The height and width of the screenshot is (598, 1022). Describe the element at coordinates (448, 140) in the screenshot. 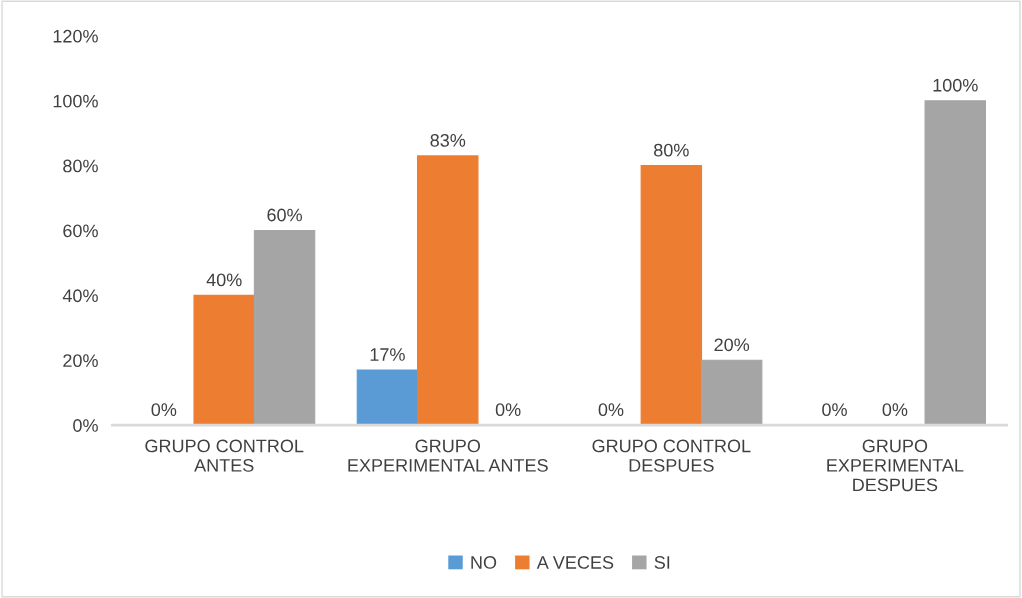

I see `data-label: 83%` at that location.